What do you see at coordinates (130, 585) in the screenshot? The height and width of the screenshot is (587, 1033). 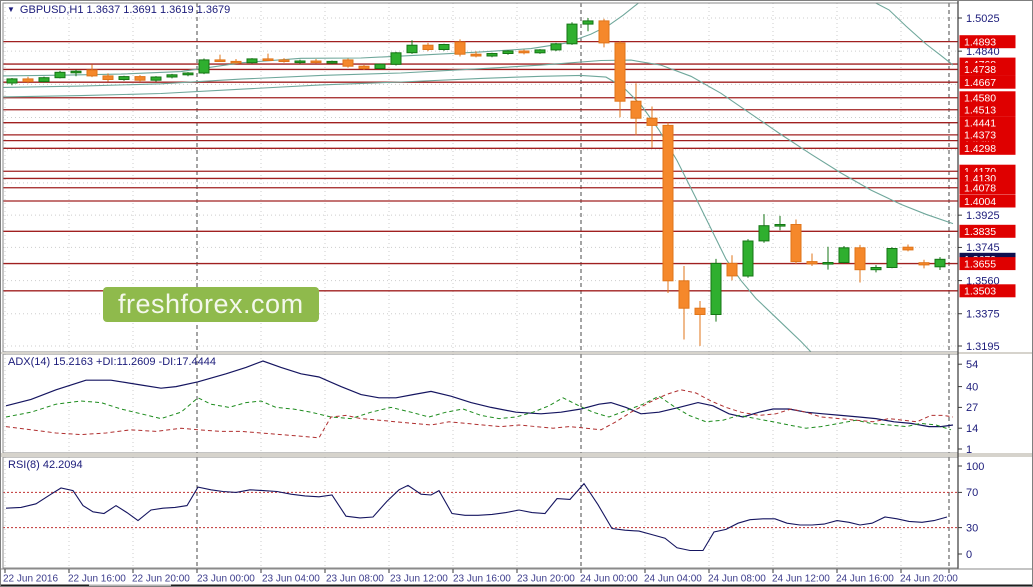 I see `bottom-scrollbar-gap` at bounding box center [130, 585].